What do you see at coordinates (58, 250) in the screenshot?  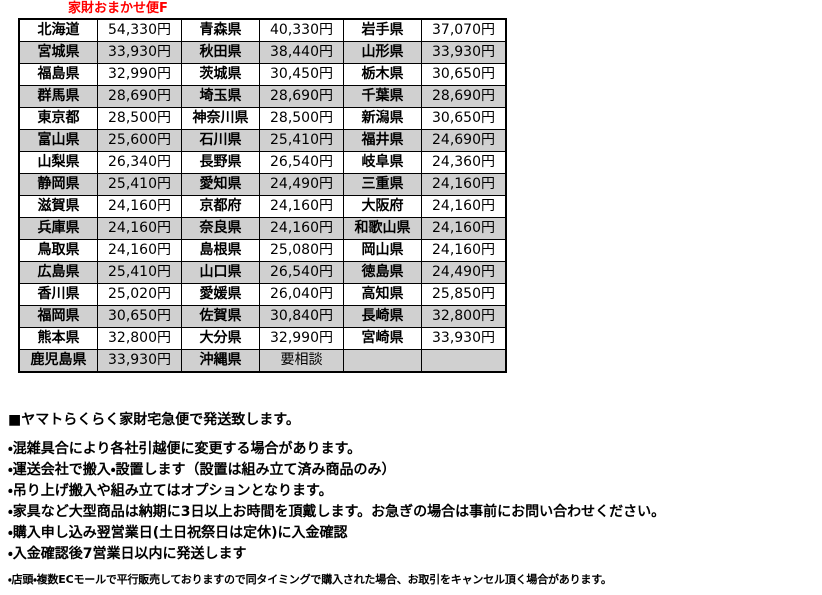 I see `prefecture-cell: 鳥取県` at bounding box center [58, 250].